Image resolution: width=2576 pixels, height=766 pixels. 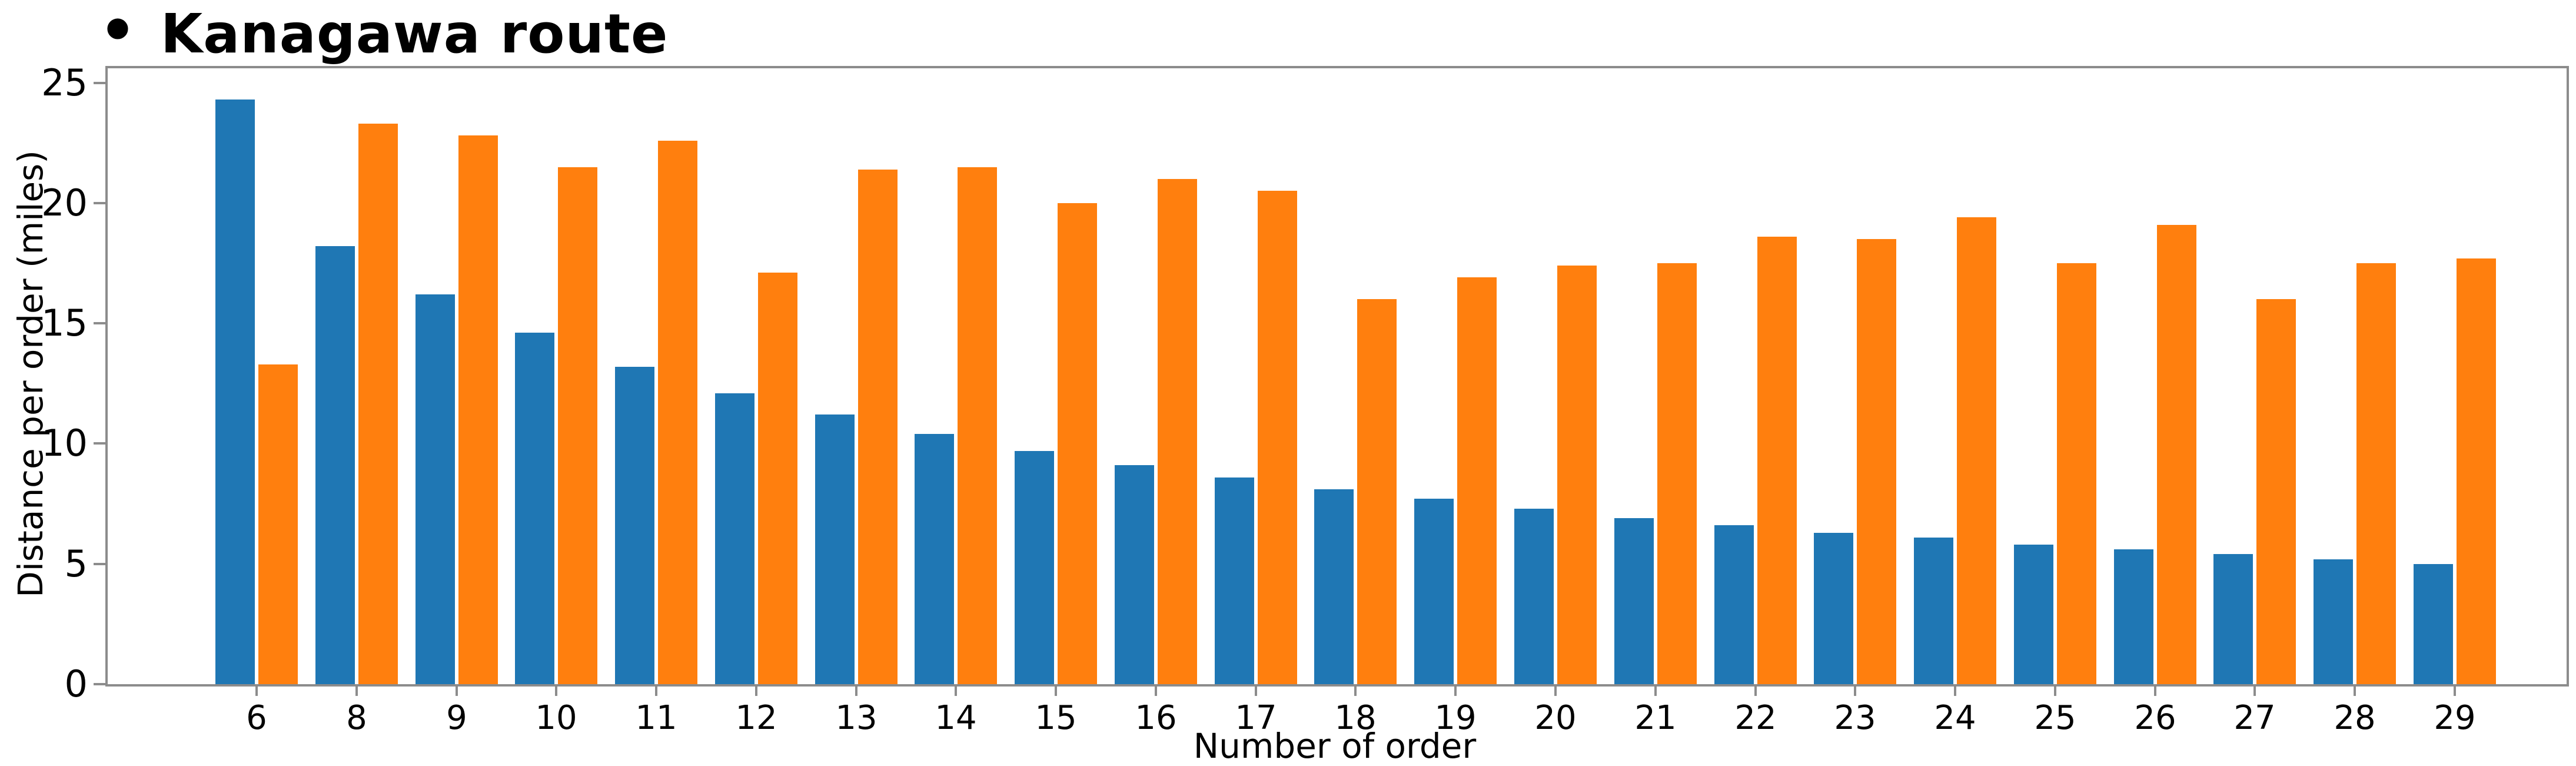 I want to click on x-tick-label-10: 10, so click(x=556, y=718).